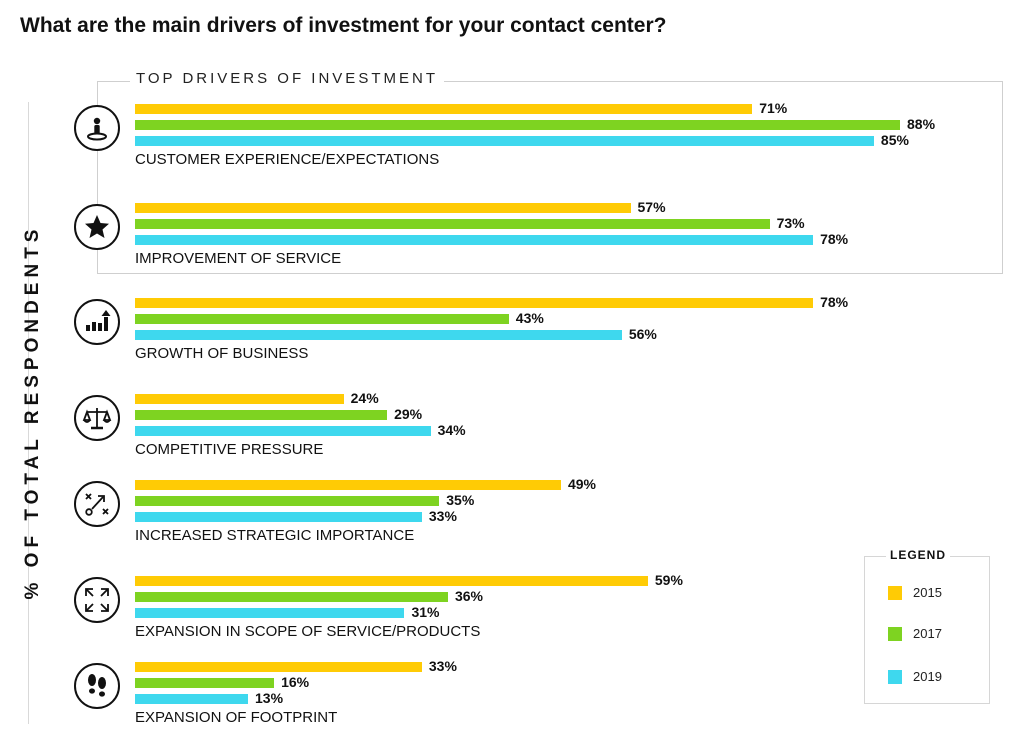 The image size is (1024, 732). Describe the element at coordinates (894, 140) in the screenshot. I see `value-label-2019-1: 85%` at that location.